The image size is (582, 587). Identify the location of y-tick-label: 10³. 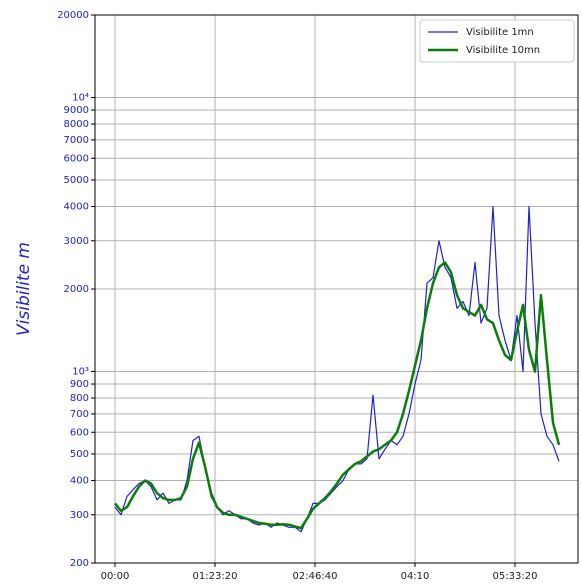
(80, 371).